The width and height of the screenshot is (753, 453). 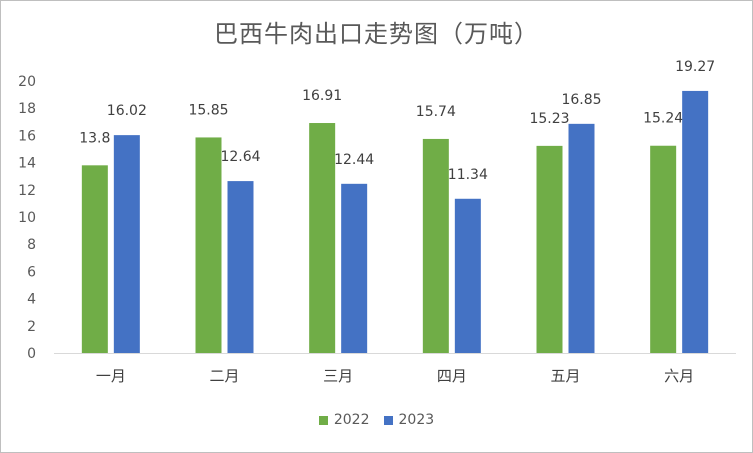 What do you see at coordinates (468, 175) in the screenshot?
I see `data-label-2023: 11.34` at bounding box center [468, 175].